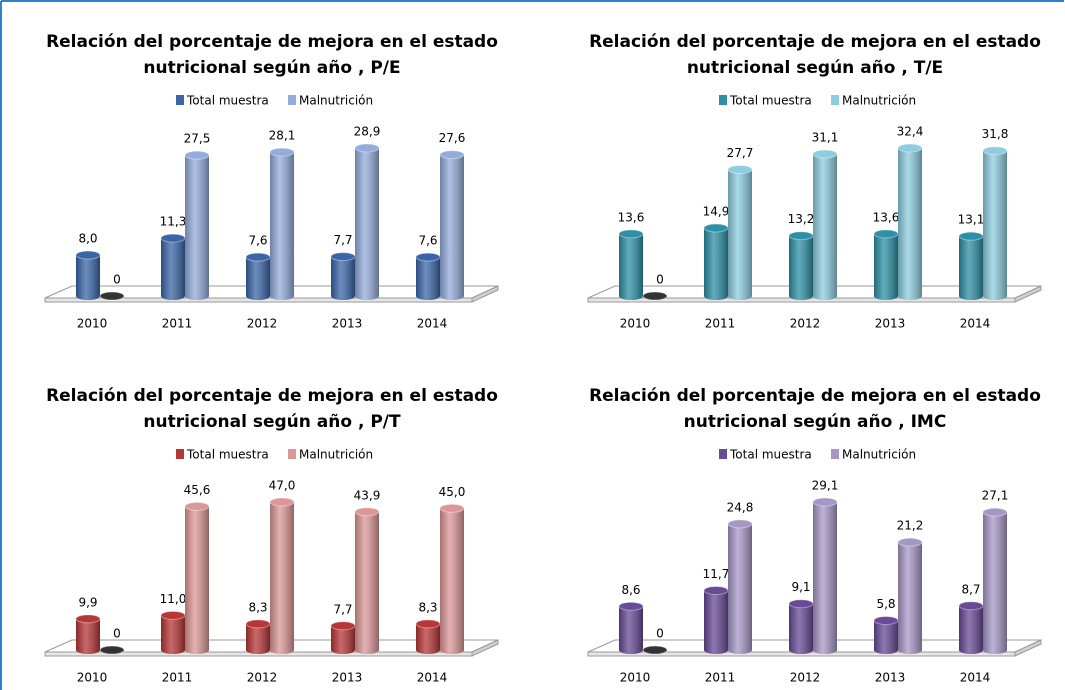  I want to click on data-label: 32,4, so click(910, 132).